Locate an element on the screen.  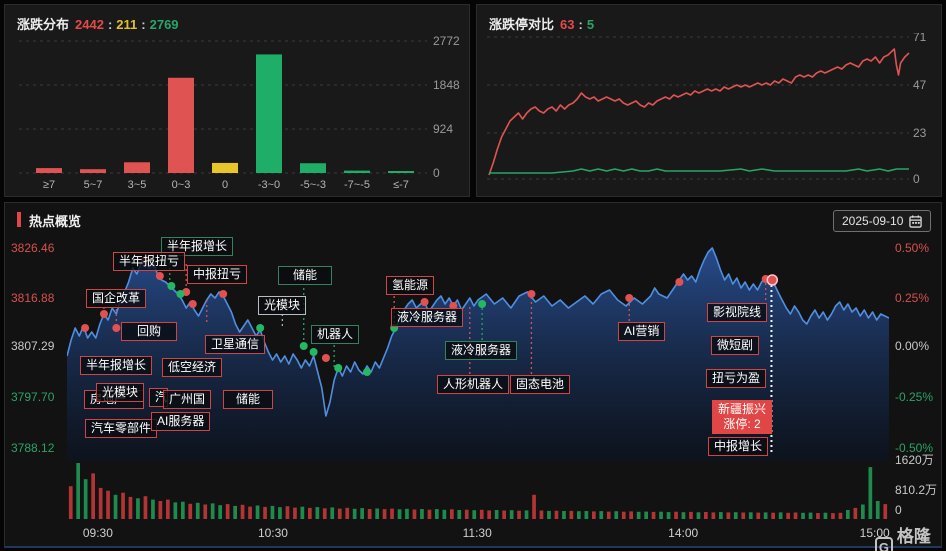
date-picker-button: 2025-09-10 is located at coordinates (882, 221).